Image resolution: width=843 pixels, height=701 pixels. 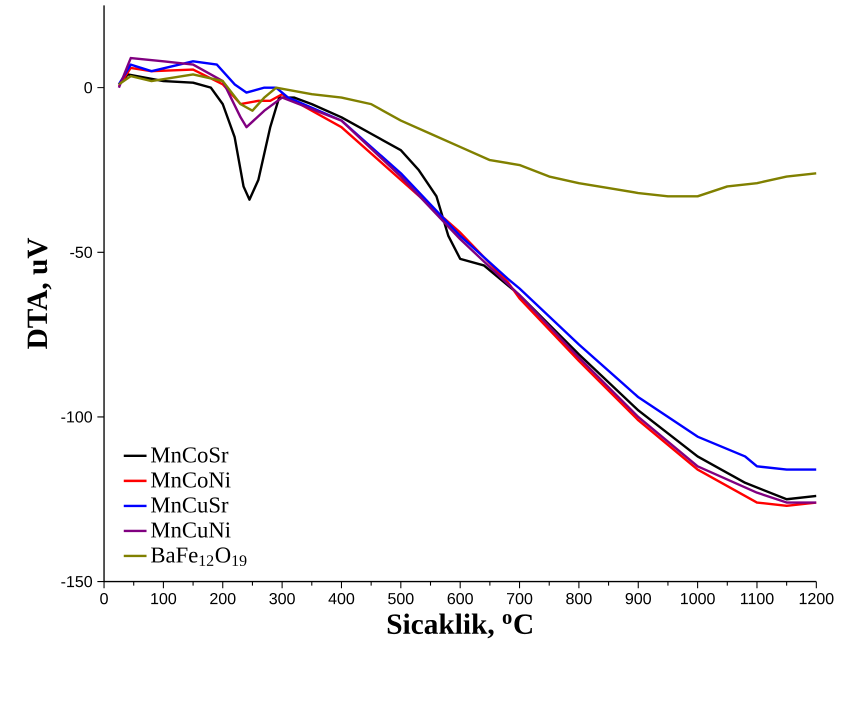 What do you see at coordinates (198, 557) in the screenshot?
I see `legend-label: BaFe$_{12}$O$_{19}$` at bounding box center [198, 557].